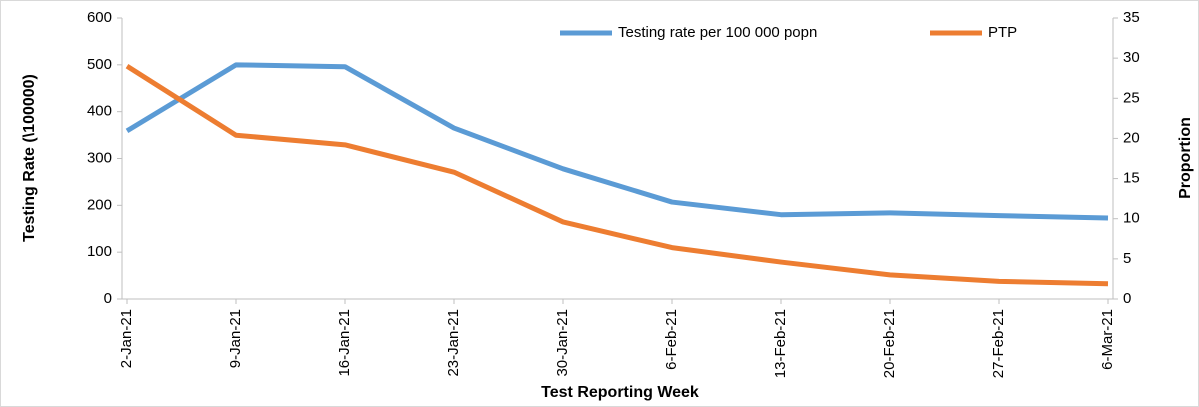  What do you see at coordinates (1107, 339) in the screenshot?
I see `x-tick-label: 6-Mar-21` at bounding box center [1107, 339].